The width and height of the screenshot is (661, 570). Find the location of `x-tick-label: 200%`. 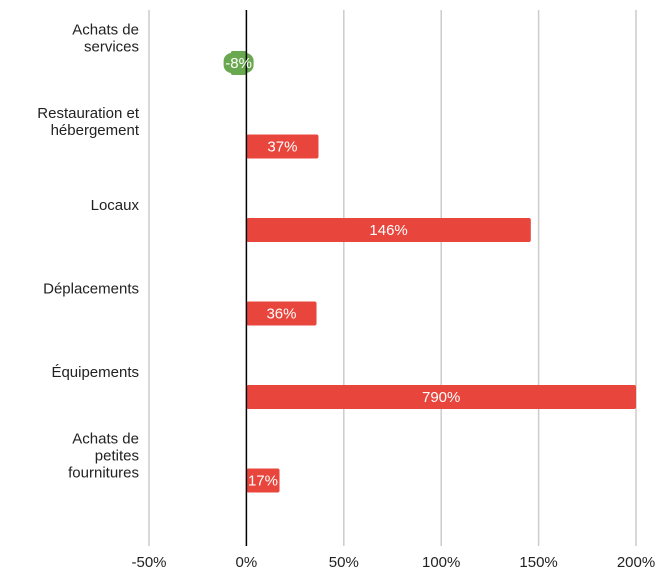

x-tick-label: 200% is located at coordinates (636, 562).